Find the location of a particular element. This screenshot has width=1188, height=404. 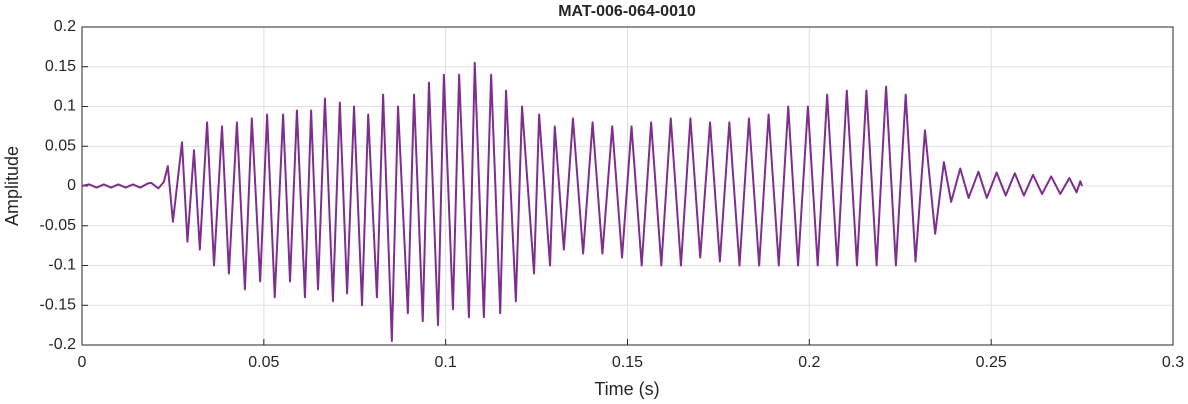

x-tick-label: 0.2 is located at coordinates (809, 362).